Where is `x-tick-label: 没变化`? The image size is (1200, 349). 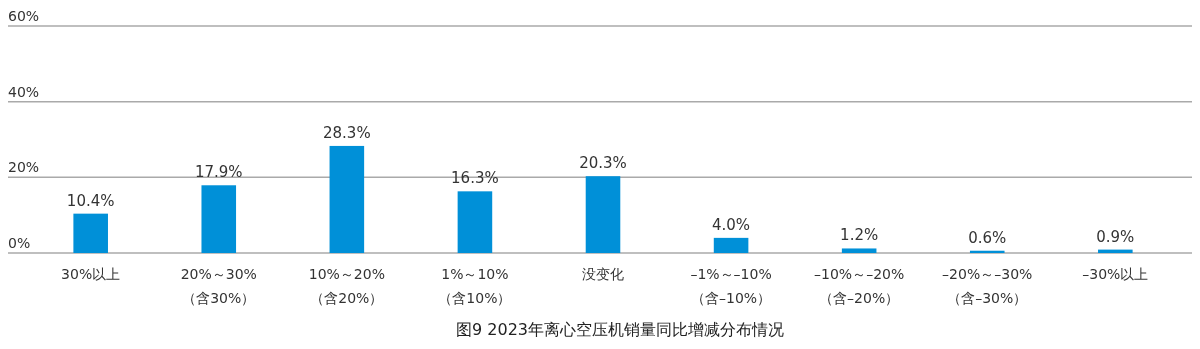 x-tick-label: 没变化 is located at coordinates (603, 274).